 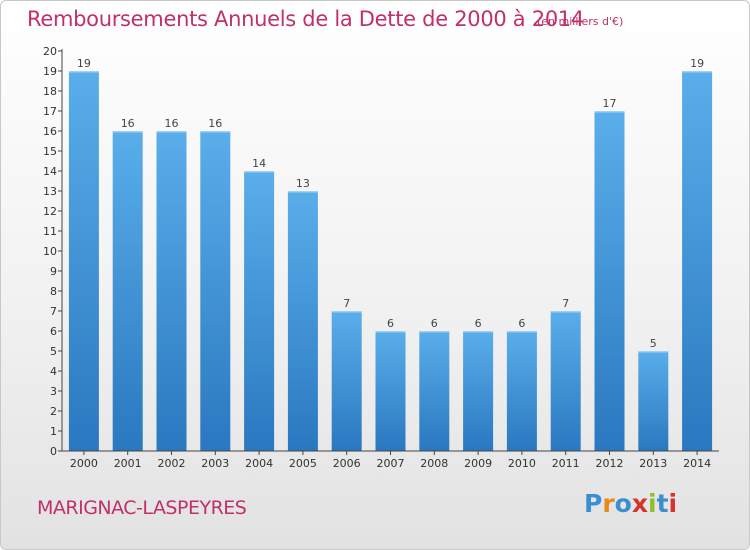 What do you see at coordinates (142, 508) in the screenshot?
I see `commune-name: MARIGNAC-LASPEYRES` at bounding box center [142, 508].